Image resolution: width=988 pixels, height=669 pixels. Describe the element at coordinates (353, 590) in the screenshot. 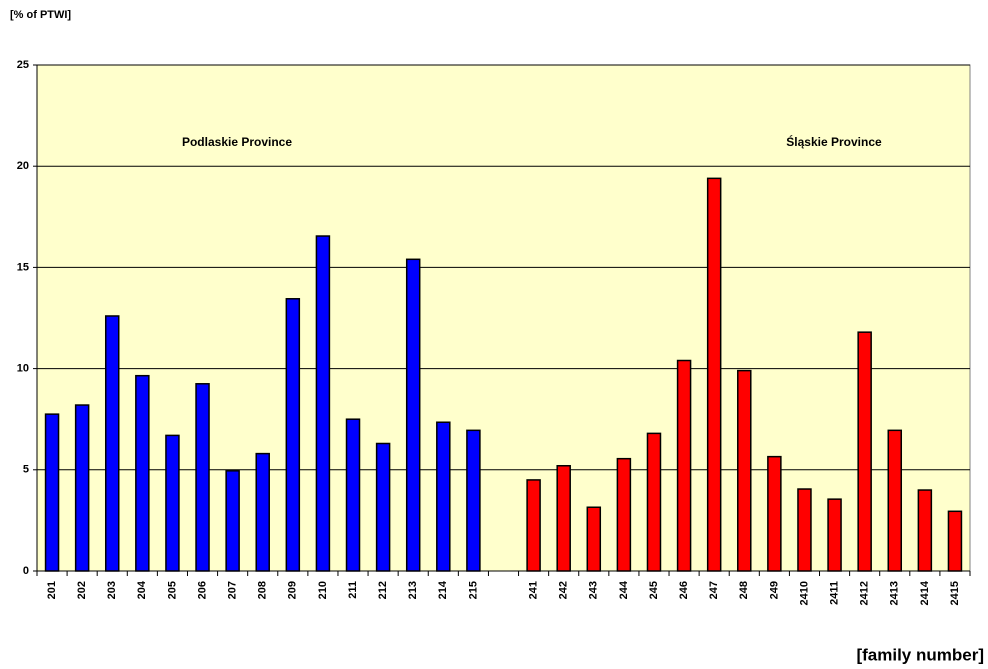

I see `x-tick-label: 211` at that location.